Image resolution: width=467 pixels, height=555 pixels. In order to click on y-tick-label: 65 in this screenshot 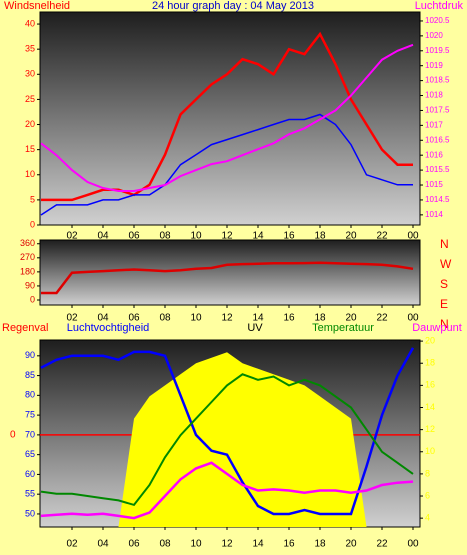, I will do `click(30, 454)`.